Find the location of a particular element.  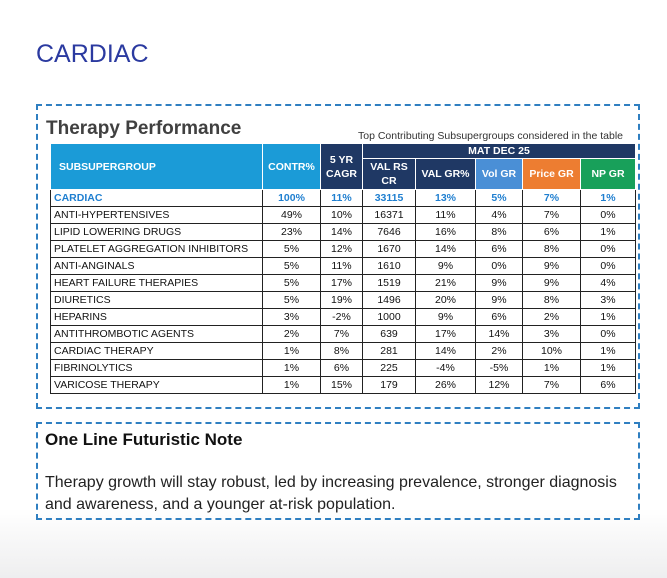

table-cell: VARICOSE THERAPY is located at coordinates (156, 385).